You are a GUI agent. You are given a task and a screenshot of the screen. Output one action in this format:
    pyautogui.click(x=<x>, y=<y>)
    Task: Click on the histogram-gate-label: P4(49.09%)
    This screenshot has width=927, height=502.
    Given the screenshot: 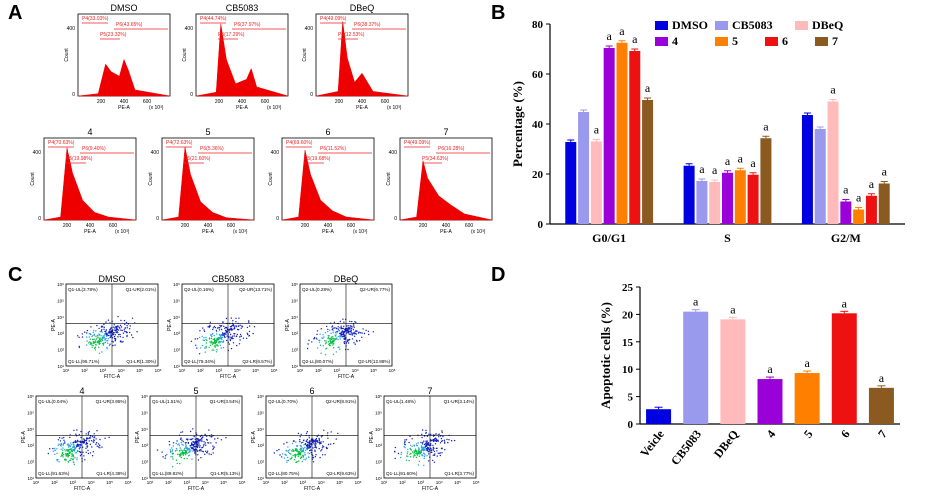 What is the action you would take?
    pyautogui.click(x=417, y=143)
    